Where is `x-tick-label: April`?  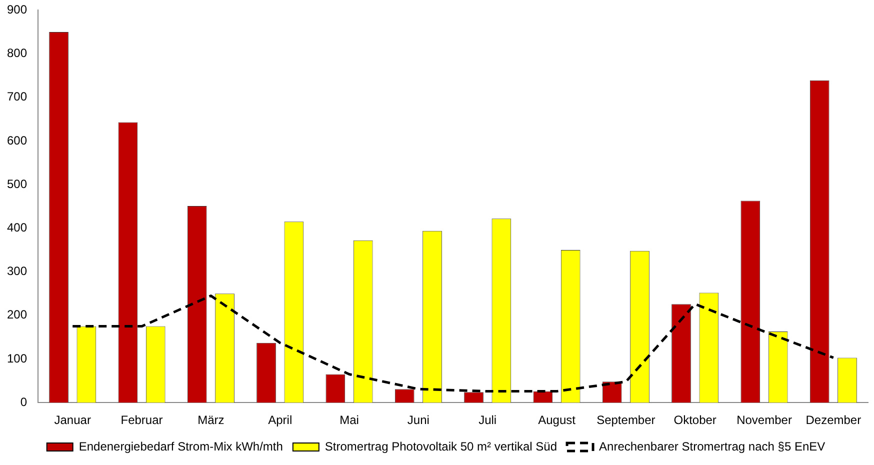 x-tick-label: April is located at coordinates (280, 420).